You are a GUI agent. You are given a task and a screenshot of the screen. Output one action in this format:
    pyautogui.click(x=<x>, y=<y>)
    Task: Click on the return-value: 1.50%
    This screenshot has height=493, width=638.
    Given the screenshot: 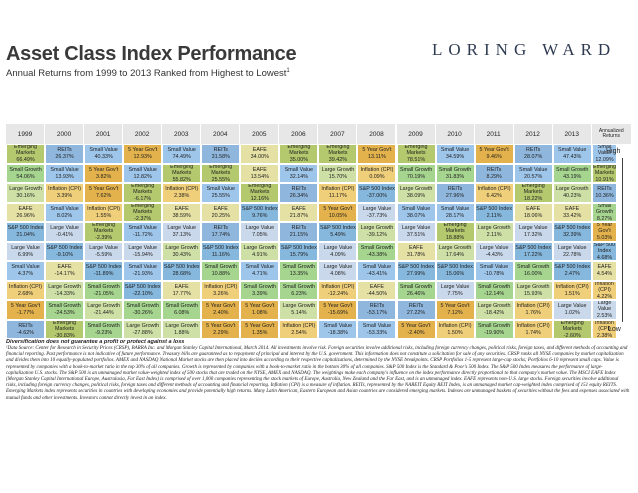 What is the action you would take?
    pyautogui.click(x=455, y=332)
    